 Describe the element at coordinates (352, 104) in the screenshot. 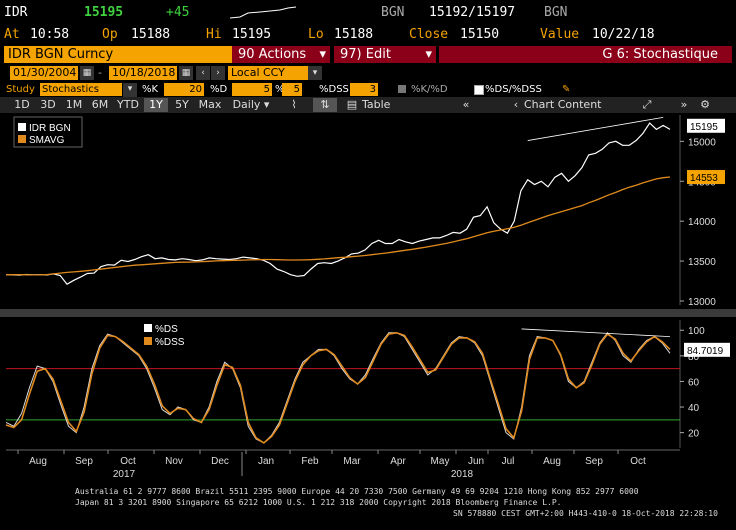

I see `table-icon: ▤` at that location.